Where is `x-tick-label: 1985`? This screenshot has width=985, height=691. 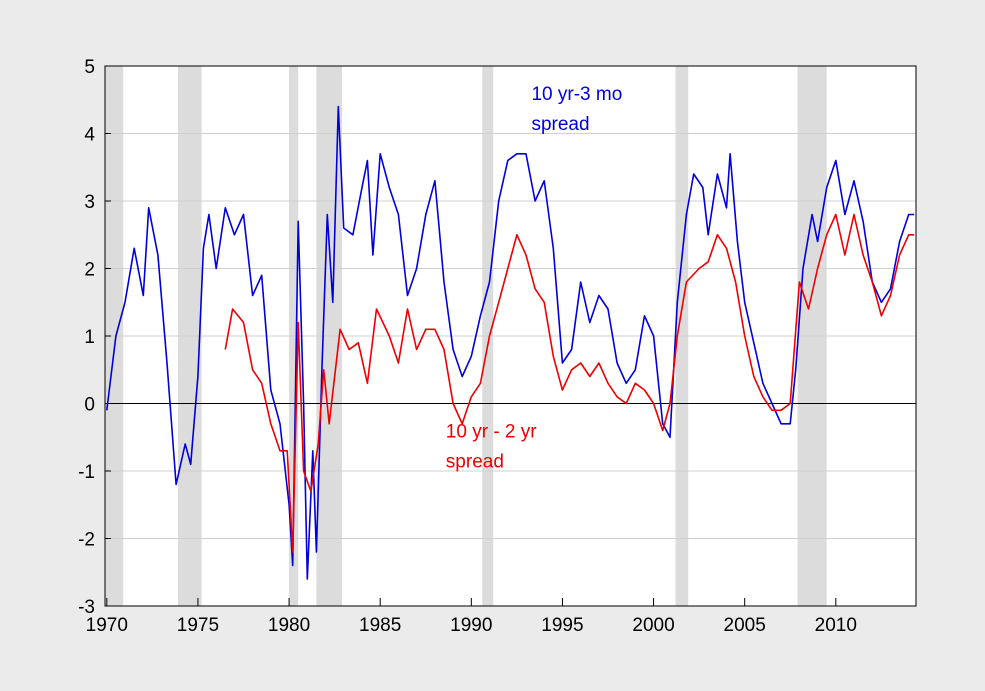 x-tick-label: 1985 is located at coordinates (380, 625).